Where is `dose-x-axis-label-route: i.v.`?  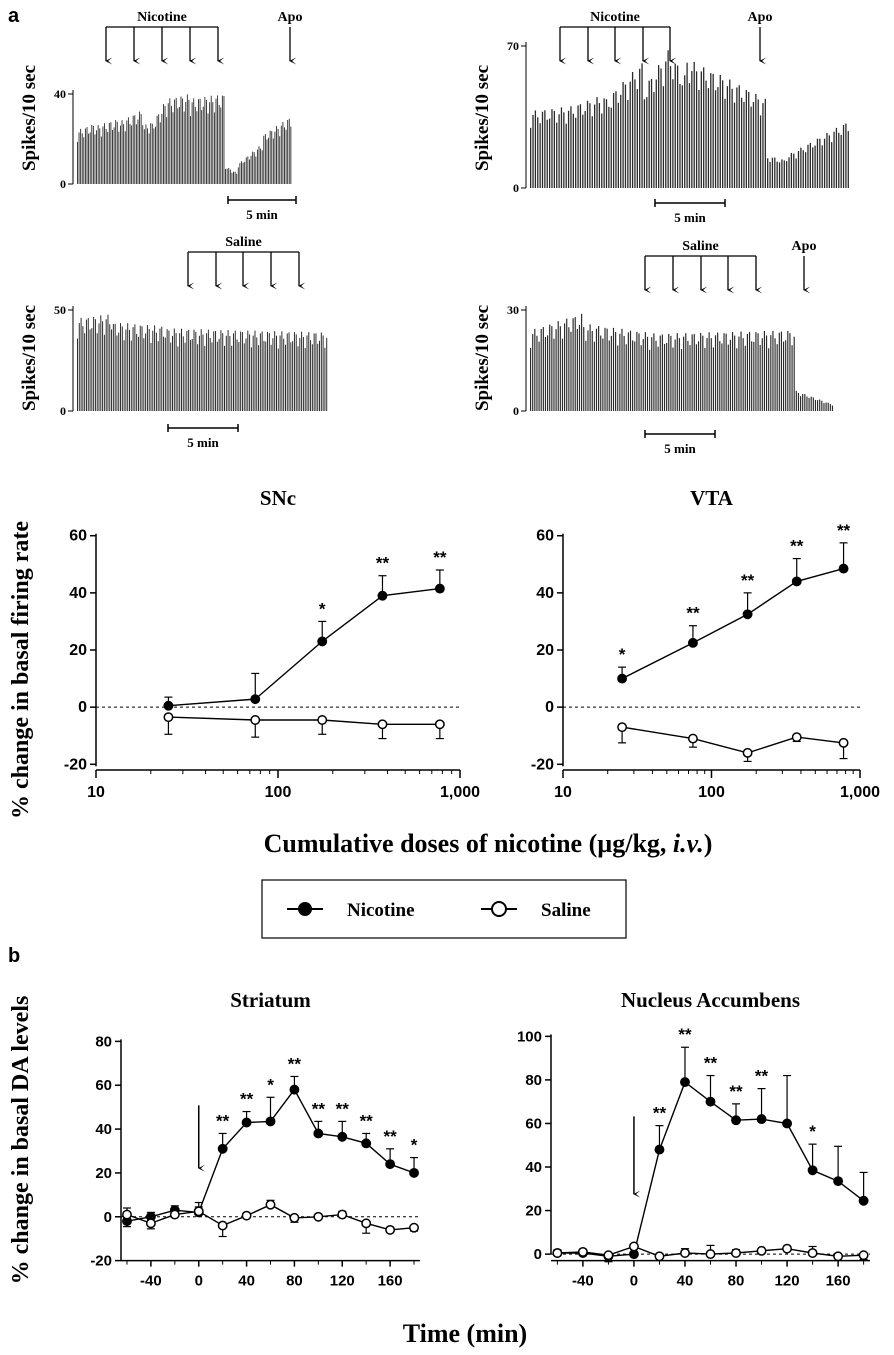
dose-x-axis-label-route: i.v. is located at coordinates (688, 843).